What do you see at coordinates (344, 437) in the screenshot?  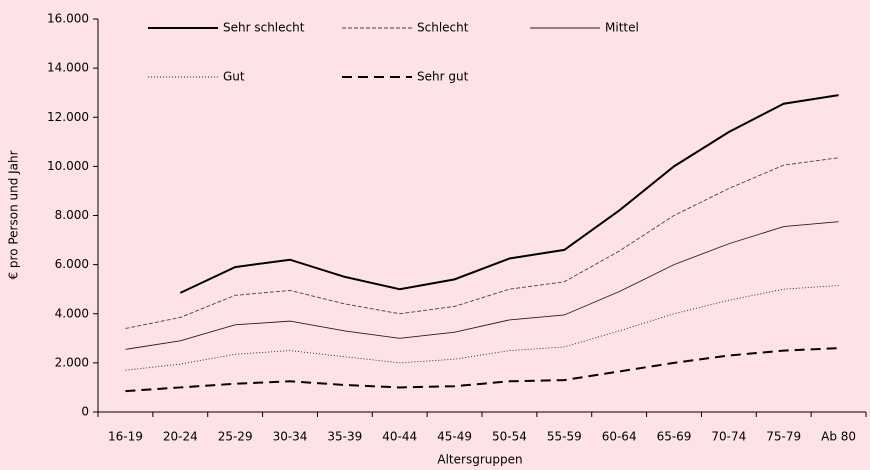 I see `x-tick-label: 35-39` at bounding box center [344, 437].